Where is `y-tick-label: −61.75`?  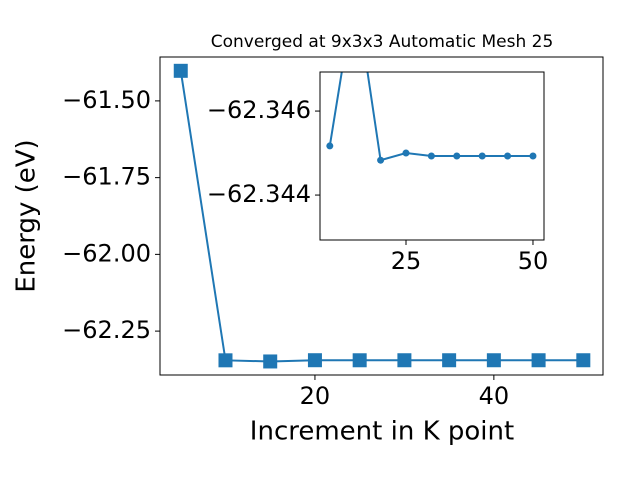
y-tick-label: −61.75 is located at coordinates (106, 177).